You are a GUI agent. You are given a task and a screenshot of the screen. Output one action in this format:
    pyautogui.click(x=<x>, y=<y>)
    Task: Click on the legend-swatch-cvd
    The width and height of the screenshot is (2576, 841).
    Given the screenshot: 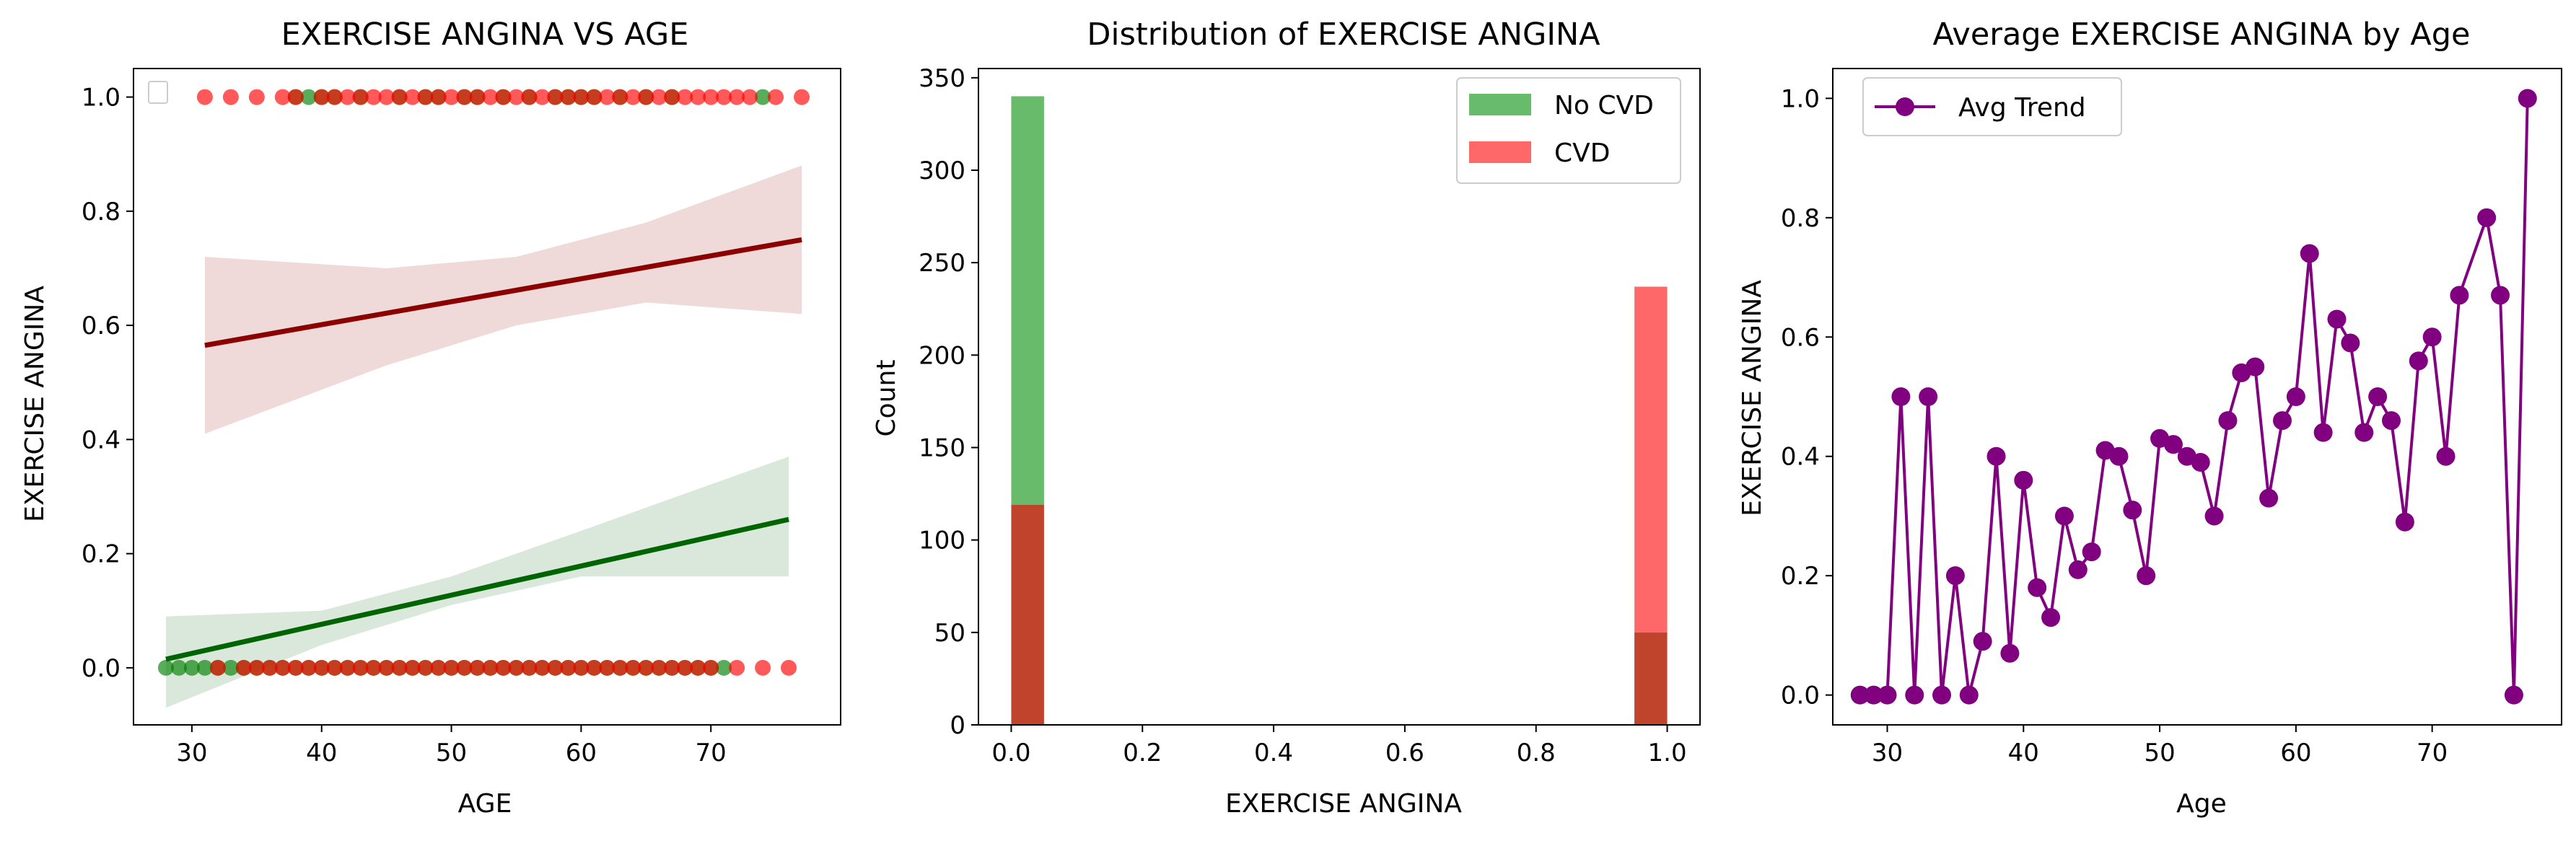 What is the action you would take?
    pyautogui.click(x=1500, y=152)
    